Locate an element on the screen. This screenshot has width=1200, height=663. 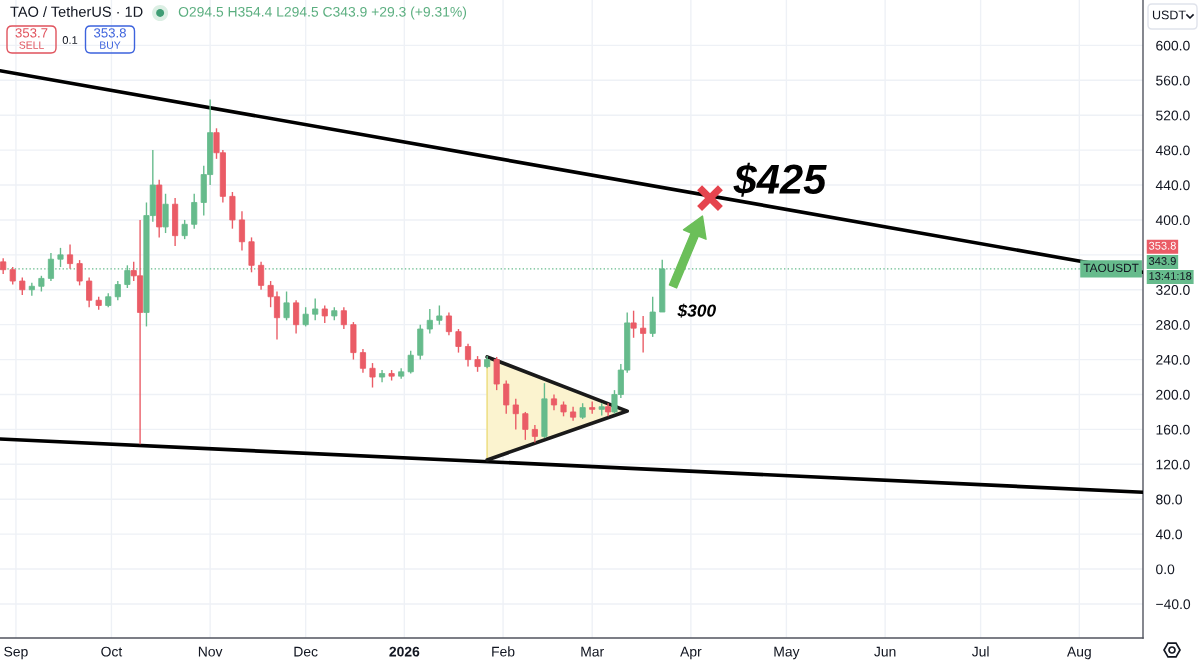
annotation: 353.8 is located at coordinates (110, 33).